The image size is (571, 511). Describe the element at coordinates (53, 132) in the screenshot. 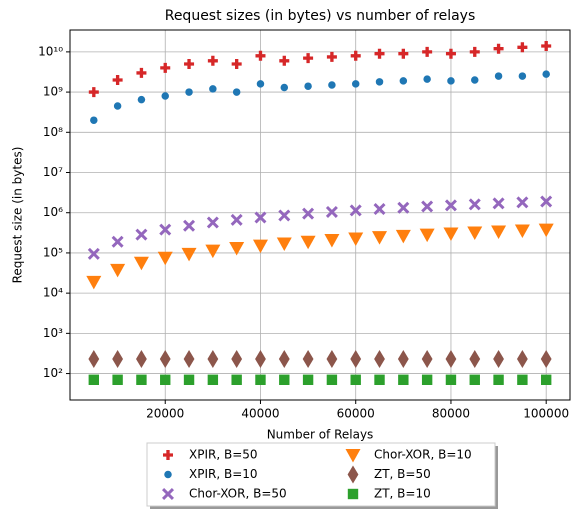

I see `y-tick-label: 10⁸` at that location.